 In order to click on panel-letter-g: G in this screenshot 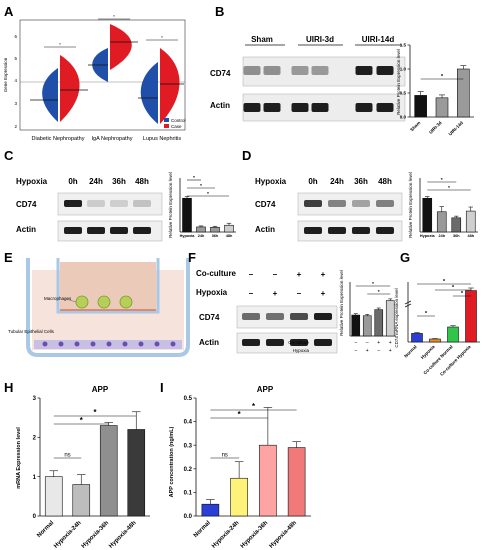, I will do `click(405, 257)`.